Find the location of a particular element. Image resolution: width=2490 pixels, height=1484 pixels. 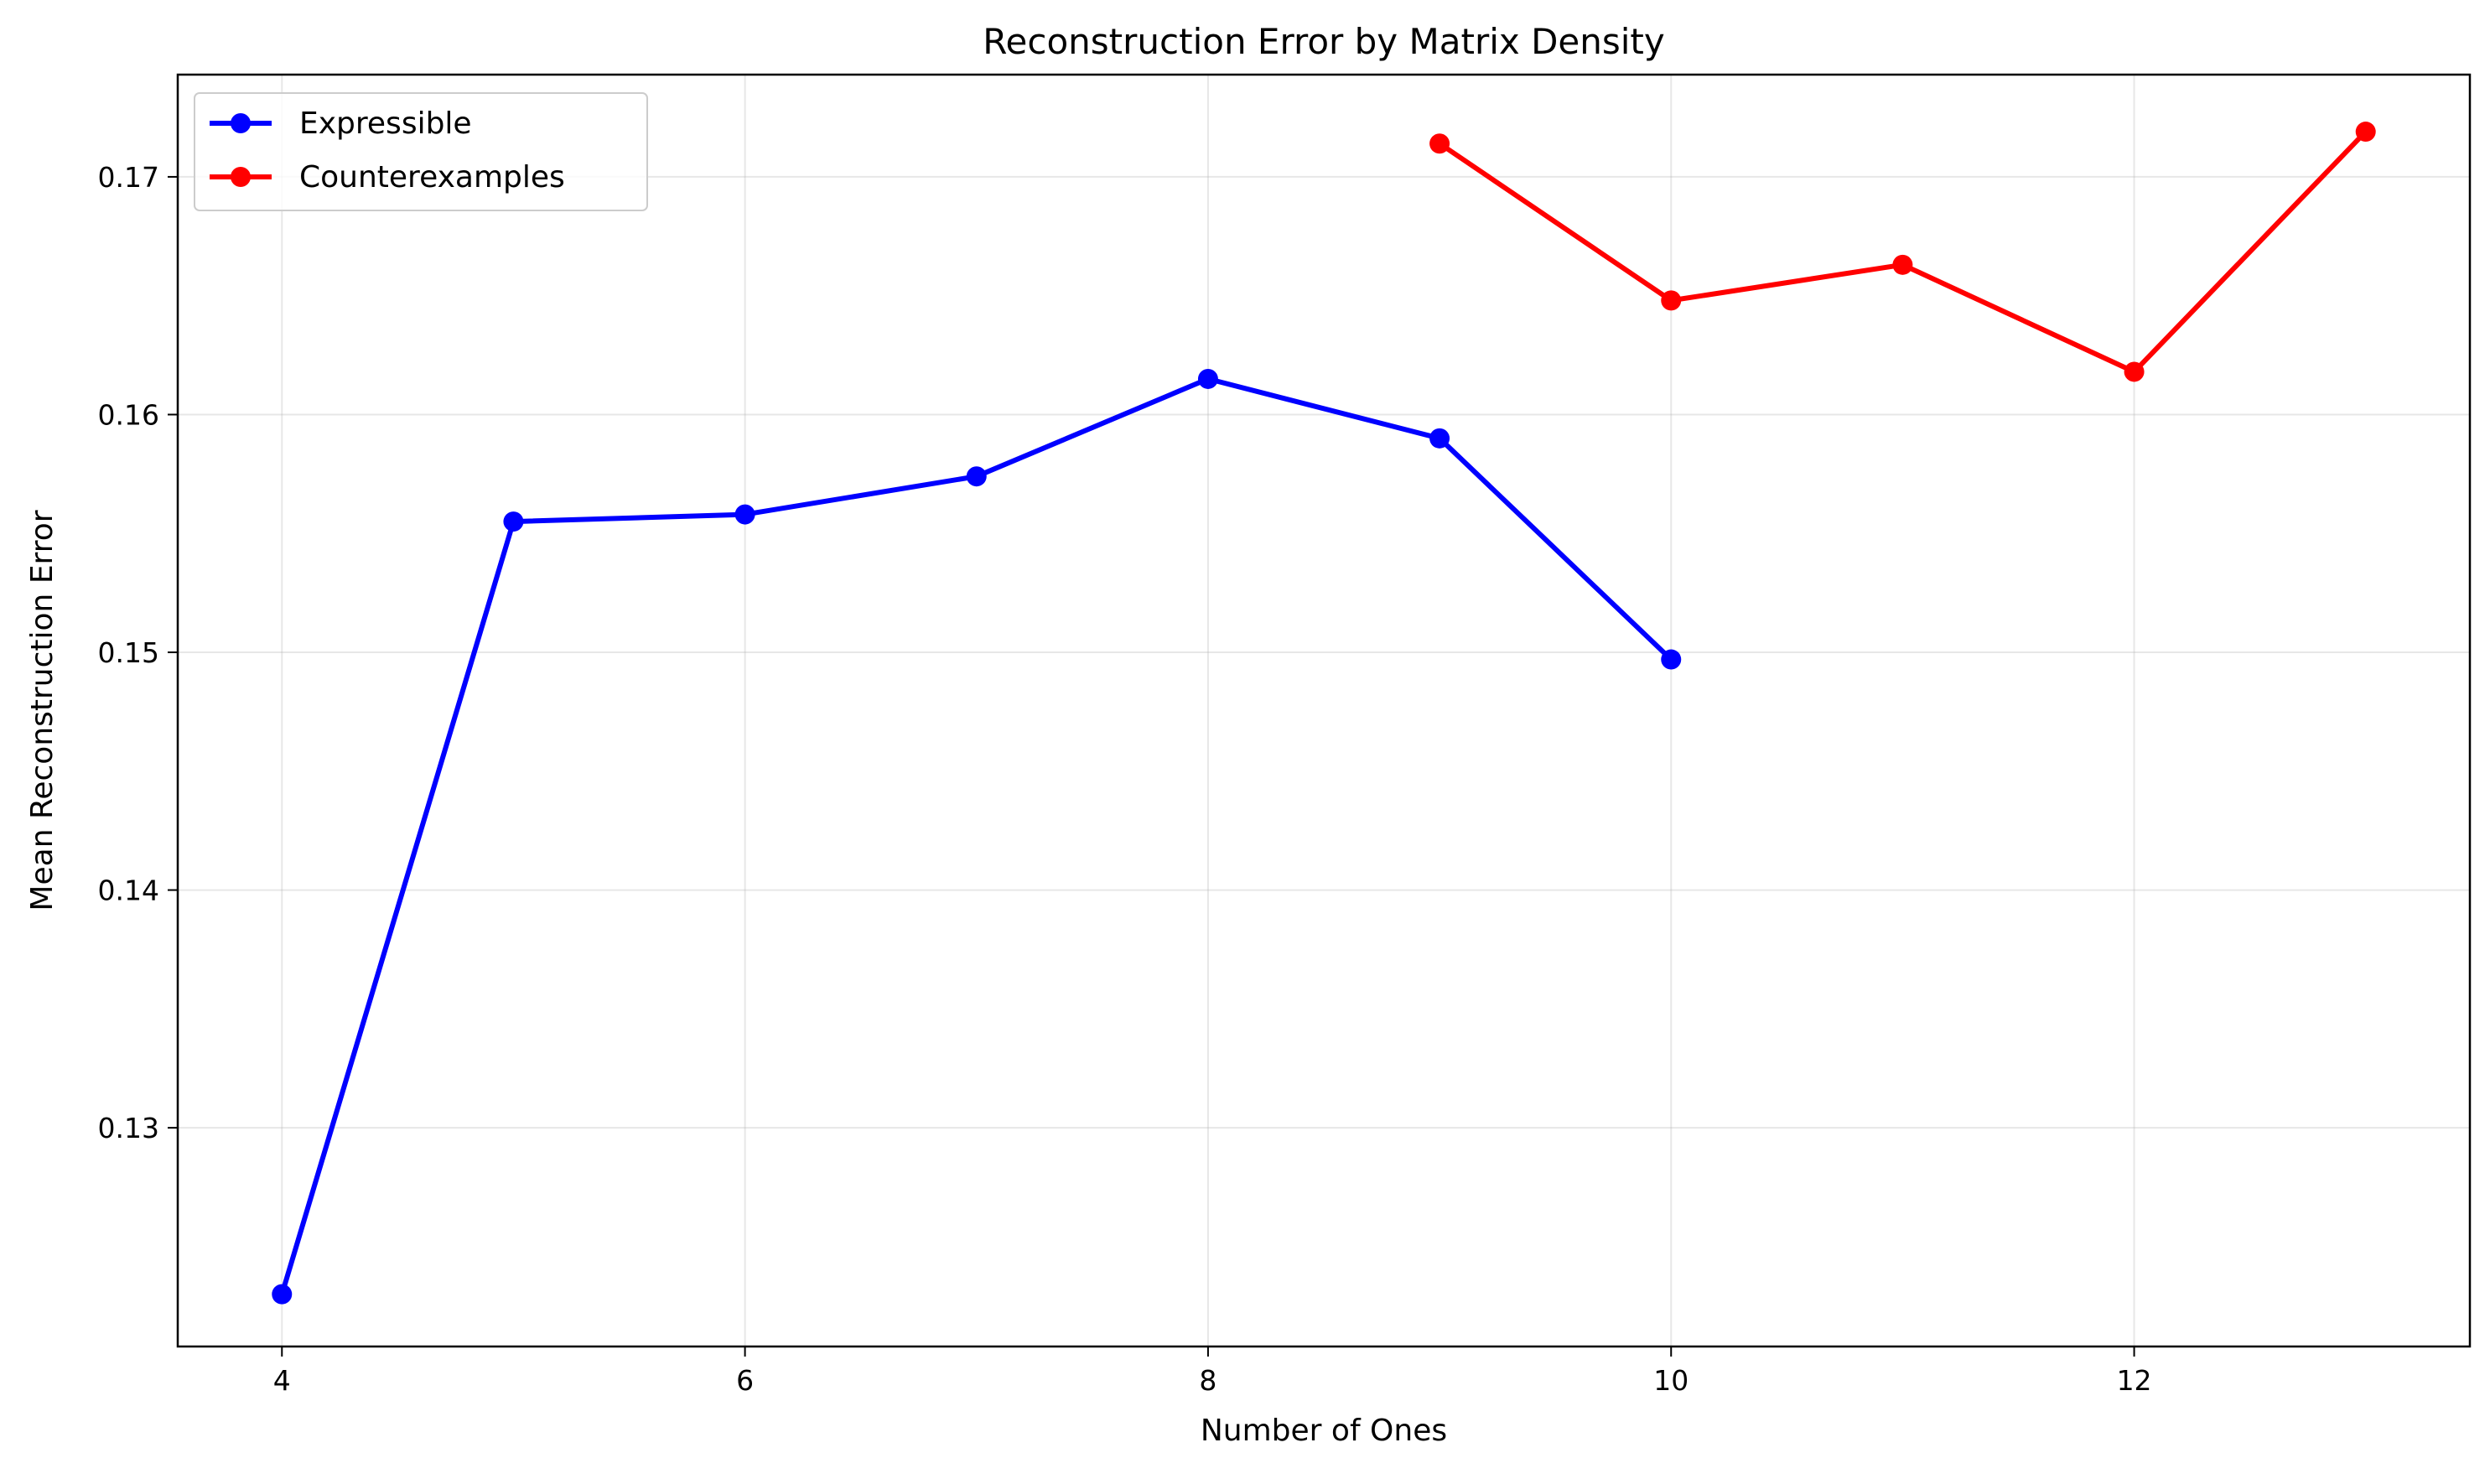

y-tick-label: 0.16 is located at coordinates (128, 414).